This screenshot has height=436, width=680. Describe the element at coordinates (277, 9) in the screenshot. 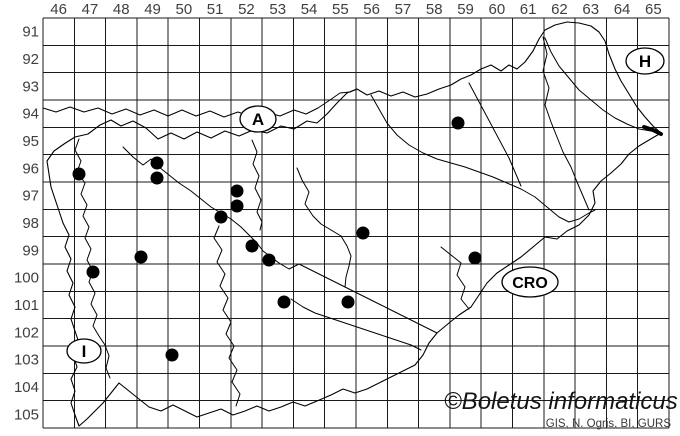

I see `grid-col-label: 53` at that location.